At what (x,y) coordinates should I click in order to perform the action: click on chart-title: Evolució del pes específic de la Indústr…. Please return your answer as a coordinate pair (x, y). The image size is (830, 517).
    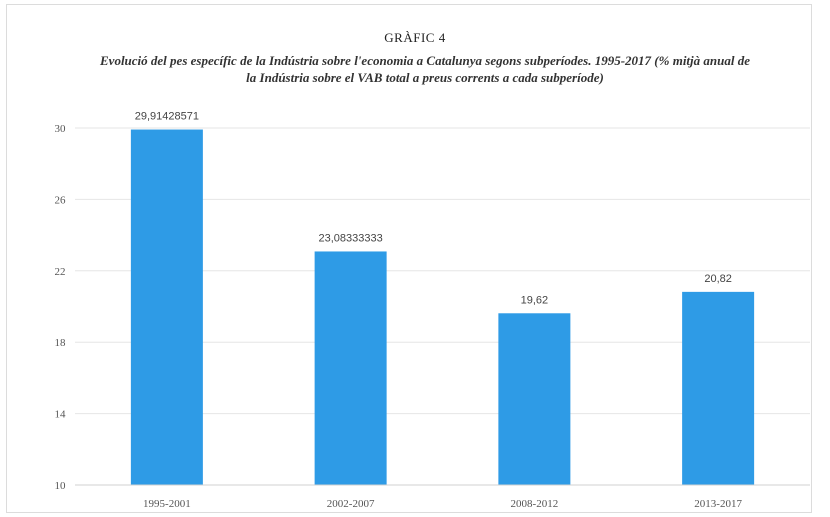
    Looking at the image, I should click on (425, 69).